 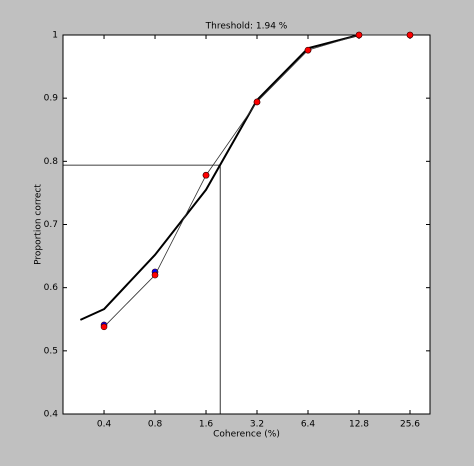 I want to click on x-tick-label: 6.4, so click(x=308, y=425).